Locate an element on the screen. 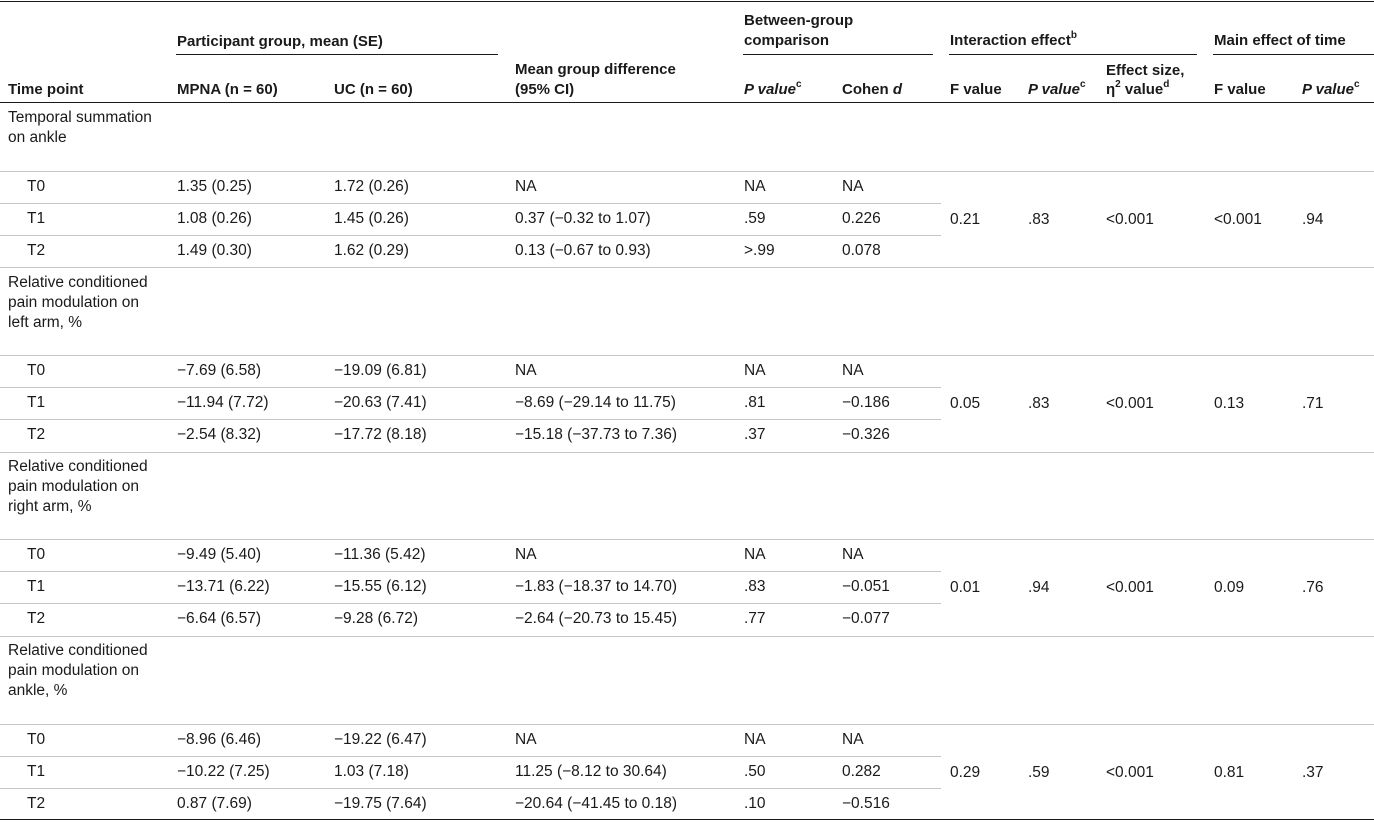  table-cell: 1.03 (7.18) is located at coordinates (371, 771).